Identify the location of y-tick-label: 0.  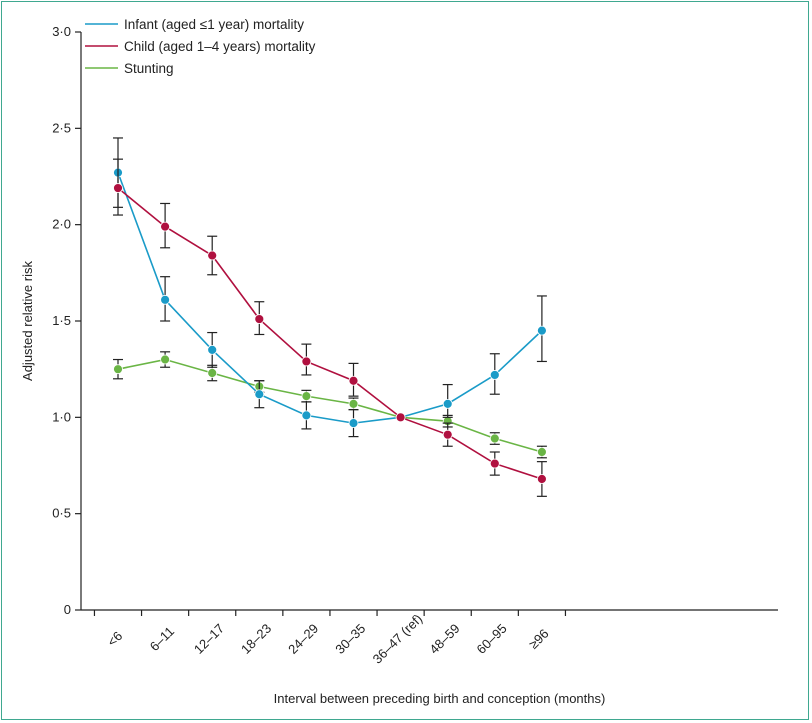
(67, 609).